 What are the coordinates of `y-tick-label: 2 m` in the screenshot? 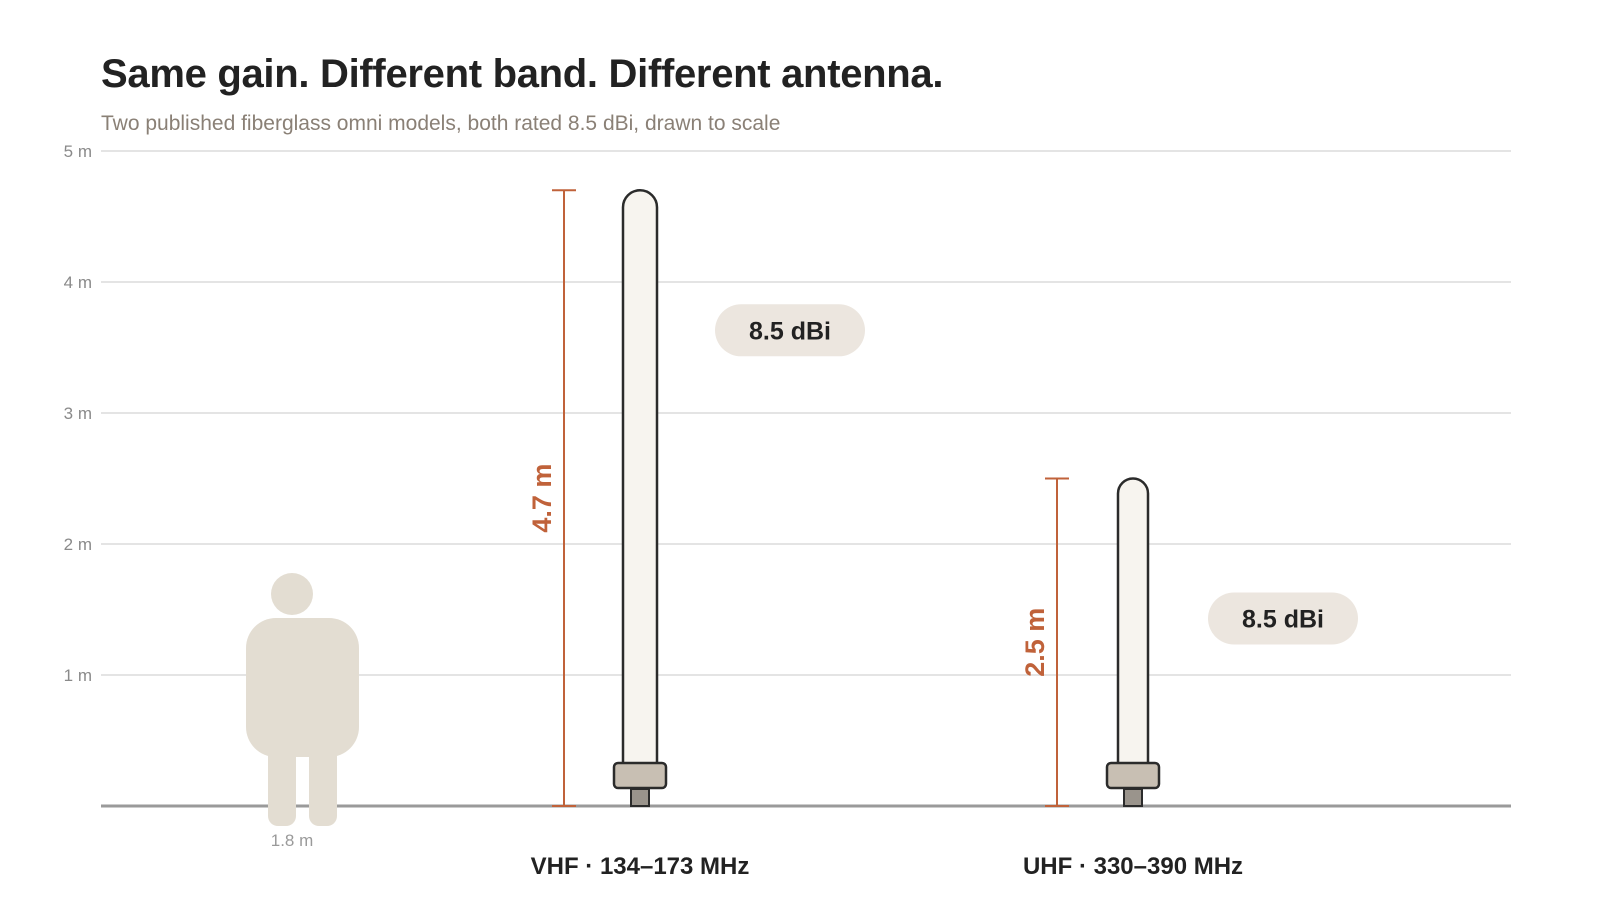 It's located at (78, 544).